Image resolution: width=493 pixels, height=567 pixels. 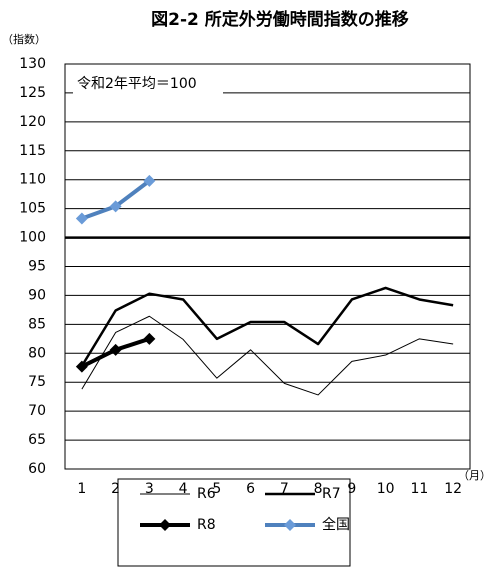 I want to click on annotation-bg, so click(x=148, y=84).